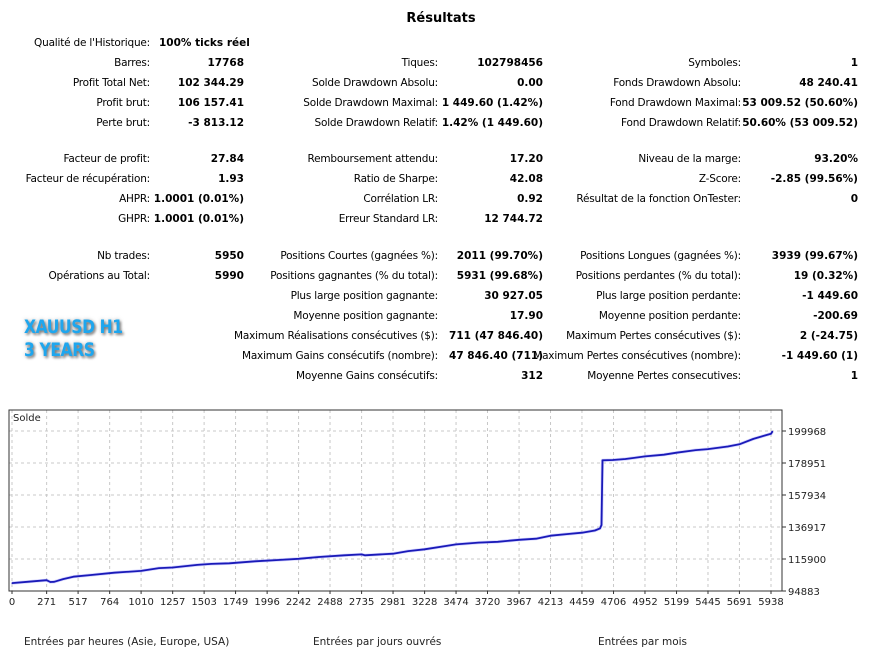  What do you see at coordinates (530, 83) in the screenshot?
I see `stat-top2-value: 0.00` at bounding box center [530, 83].